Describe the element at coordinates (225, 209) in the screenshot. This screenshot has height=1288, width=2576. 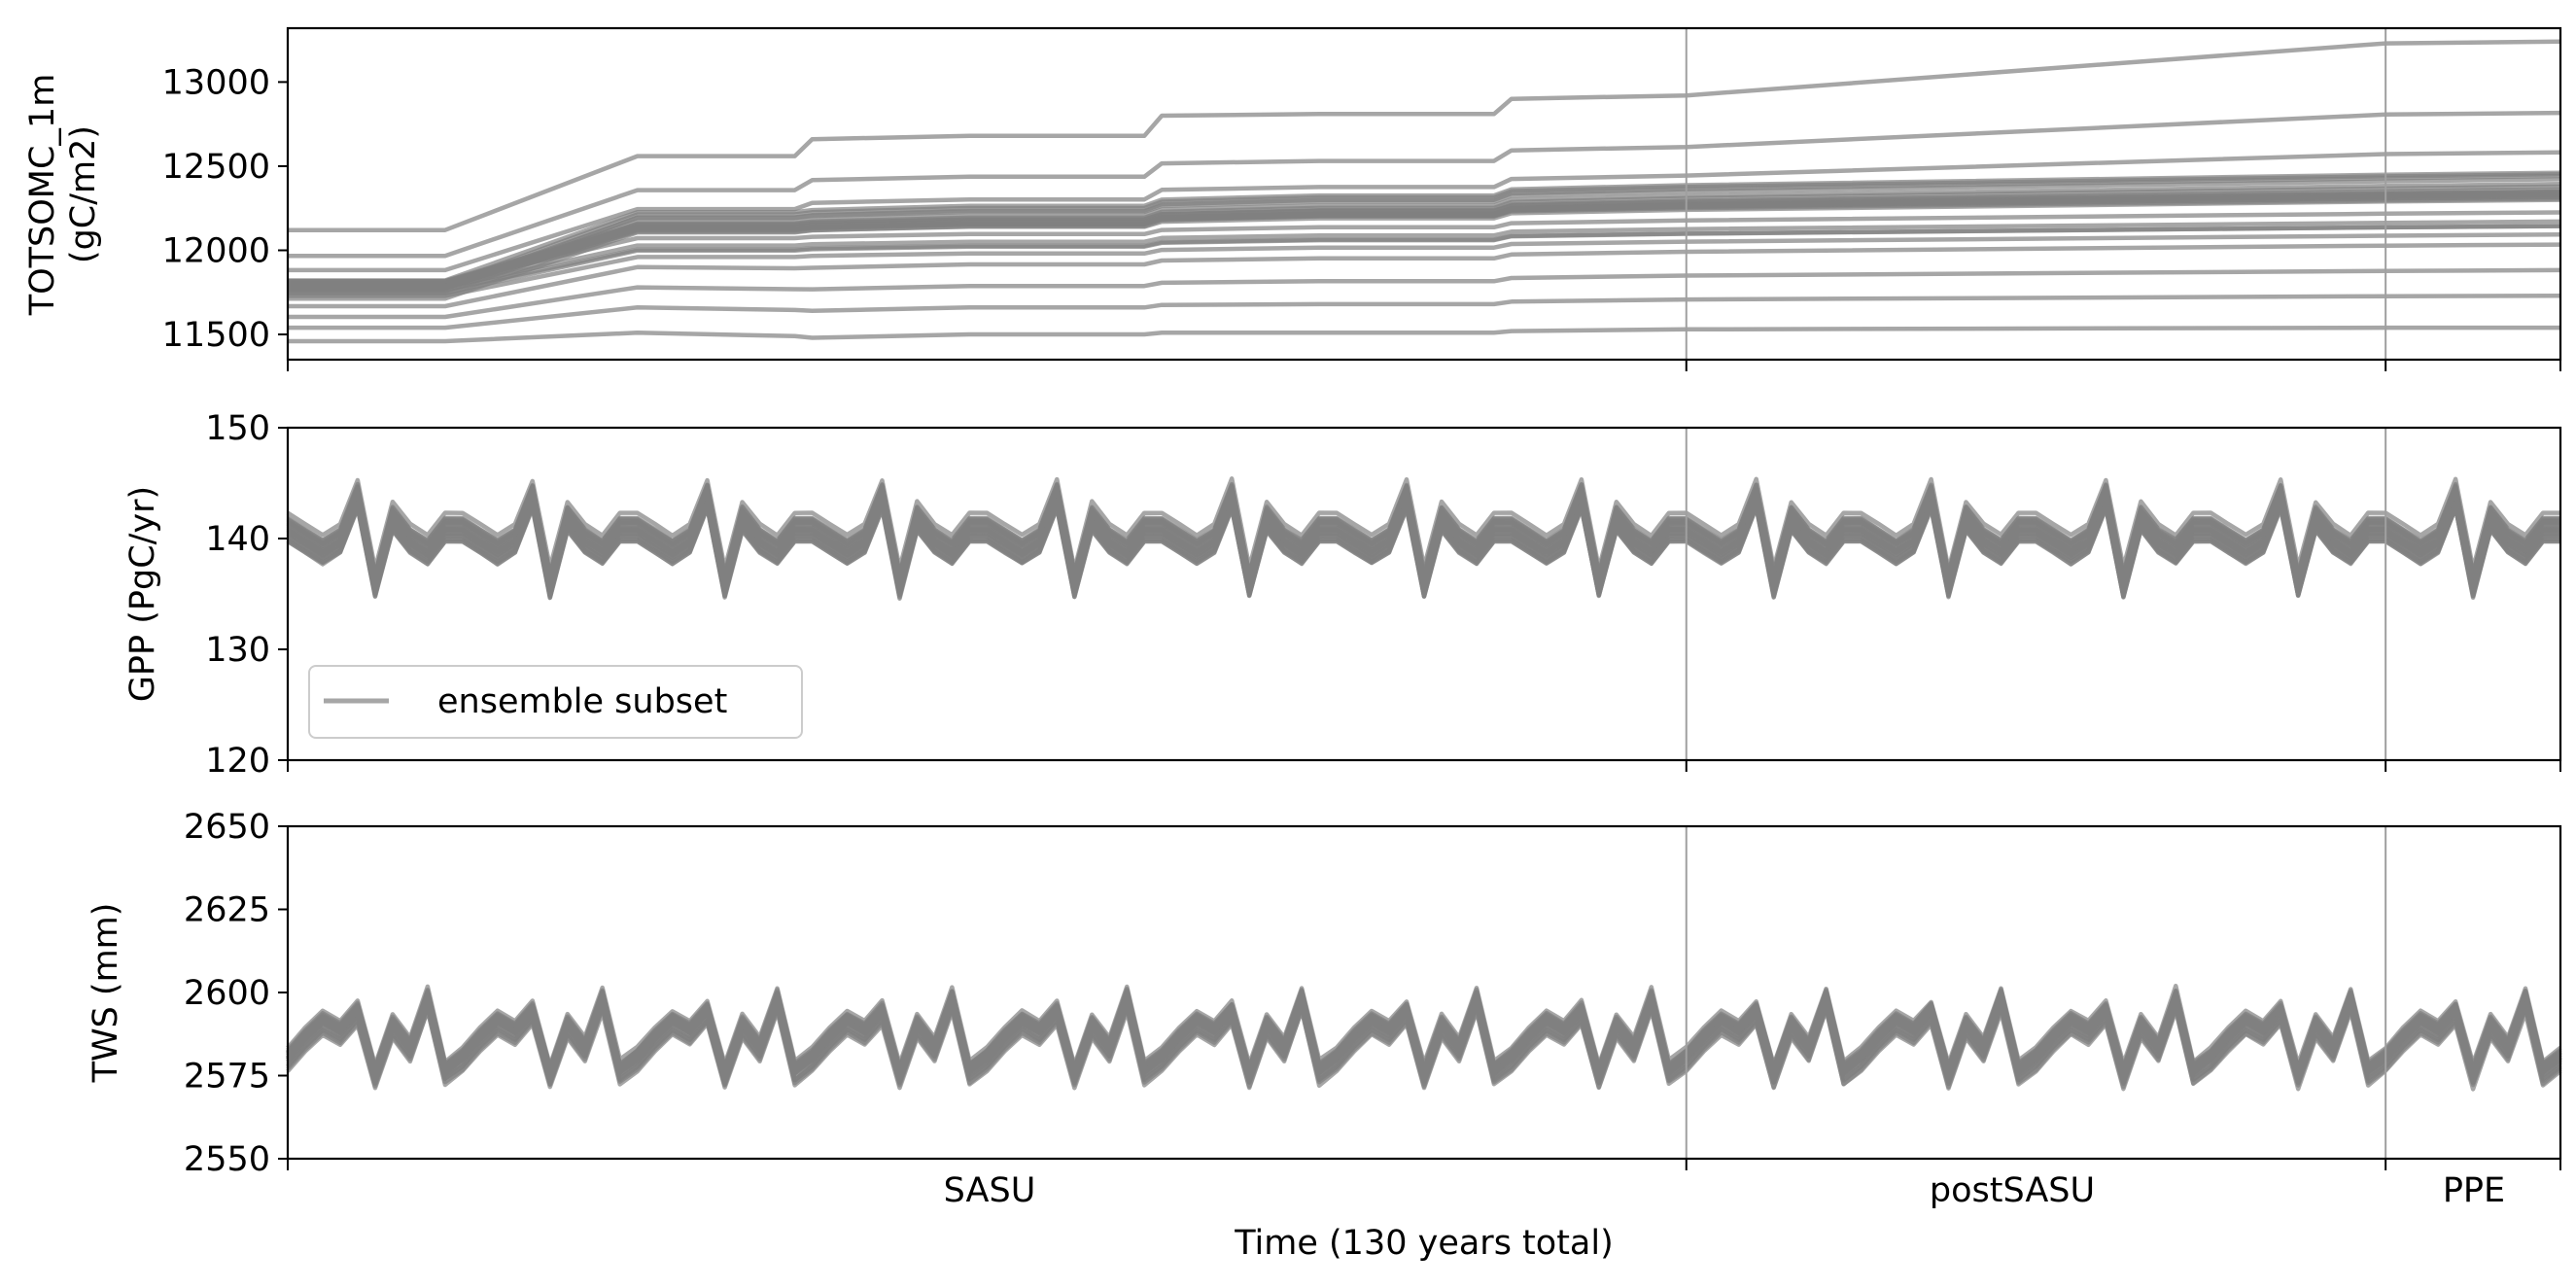
I see `totsomc-y-ticks: 11500 12000 12500 13000` at that location.